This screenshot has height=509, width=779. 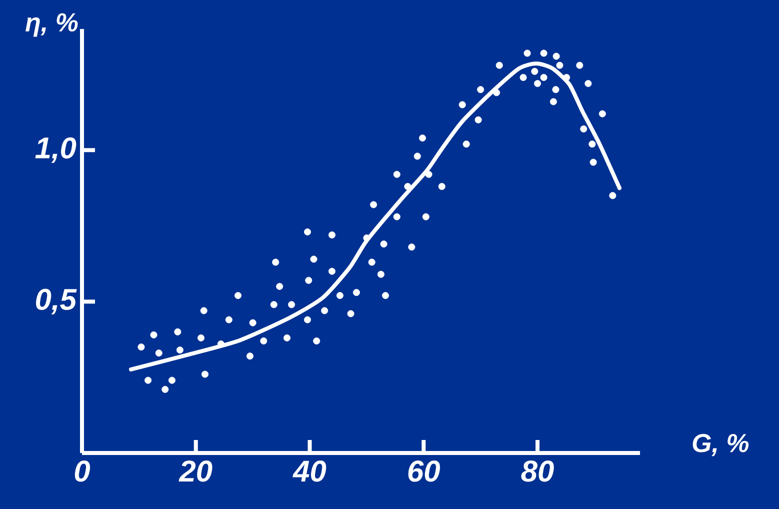 I want to click on x-tick-label: 80, so click(x=537, y=471).